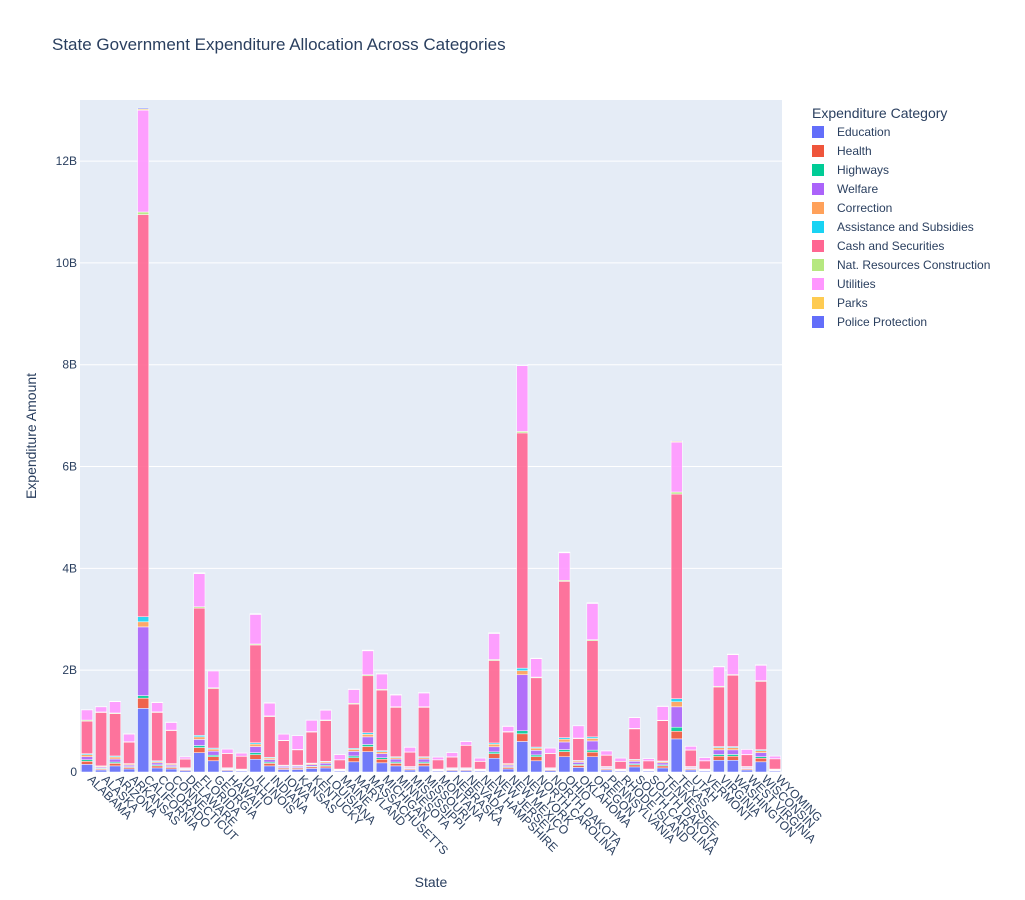 This screenshot has height=900, width=1025. What do you see at coordinates (882, 322) in the screenshot?
I see `legend-item-label: Police Protection` at bounding box center [882, 322].